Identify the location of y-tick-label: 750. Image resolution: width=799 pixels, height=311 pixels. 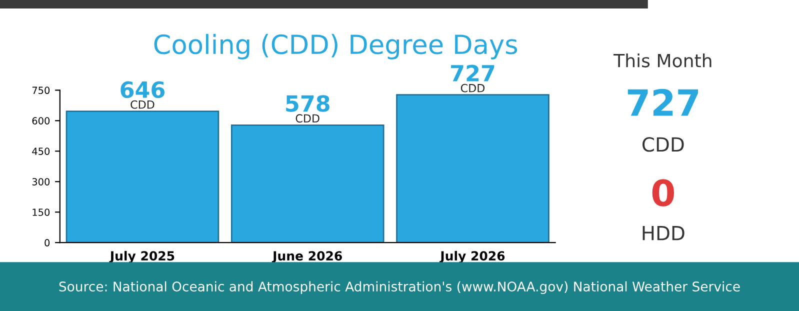
(41, 90).